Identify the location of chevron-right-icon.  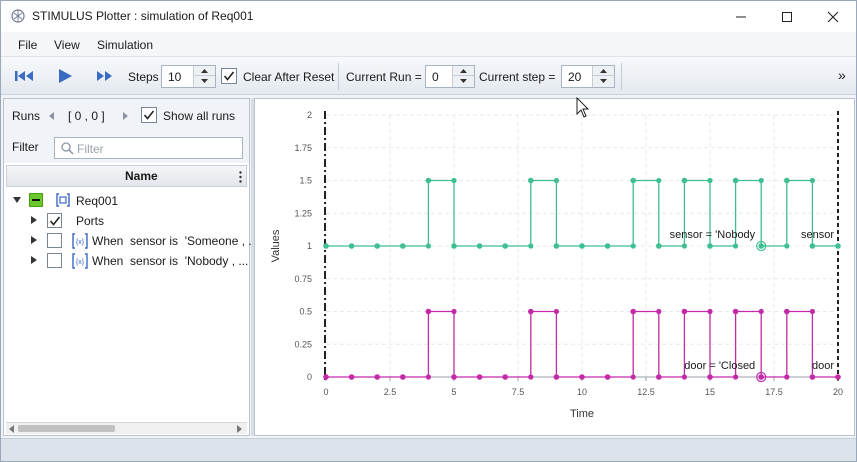
(125, 116).